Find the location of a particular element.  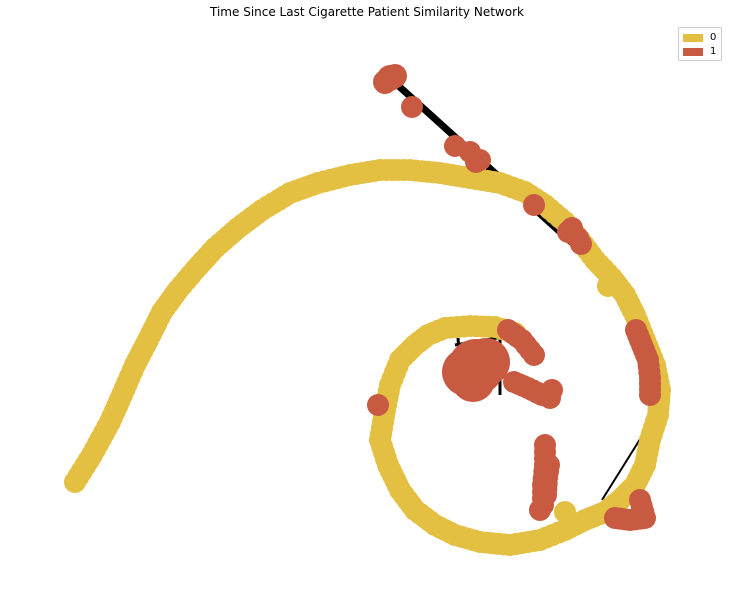

legend-label-0: 0 is located at coordinates (713, 37).